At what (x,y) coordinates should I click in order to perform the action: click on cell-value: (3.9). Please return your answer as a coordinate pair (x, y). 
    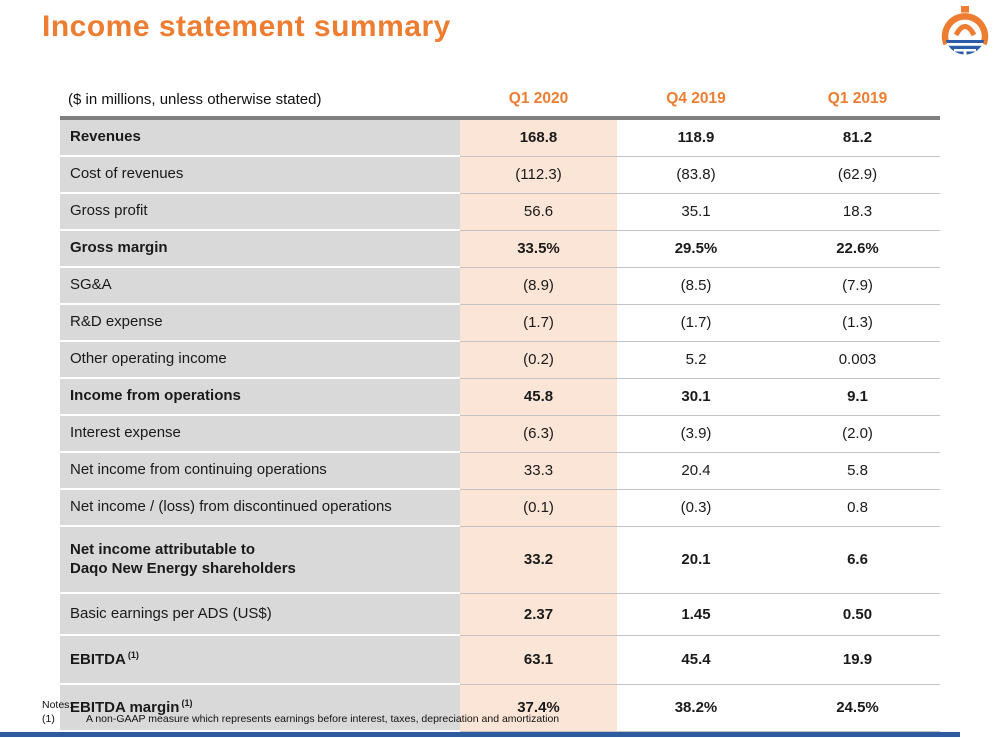
    Looking at the image, I should click on (696, 434).